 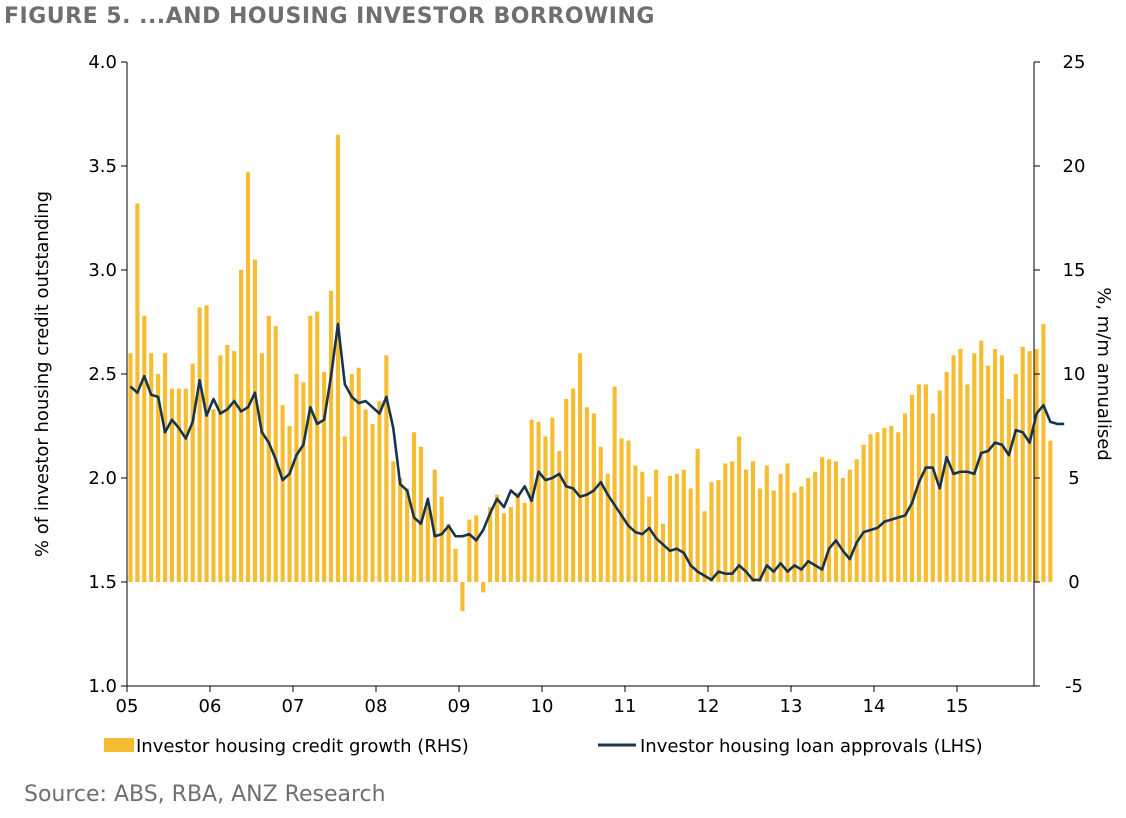 I want to click on left-y-tick-label: 2.5, so click(x=102, y=374).